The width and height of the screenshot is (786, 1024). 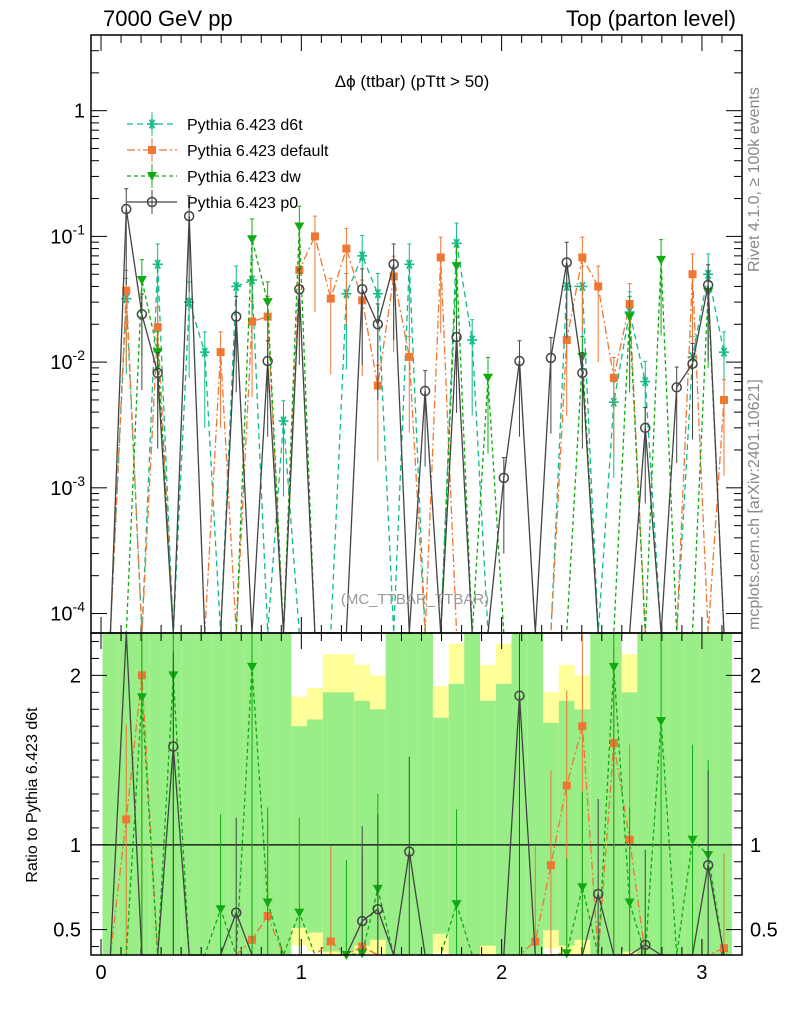 I want to click on legend-label: Pythia 6.423 p0, so click(x=242, y=203).